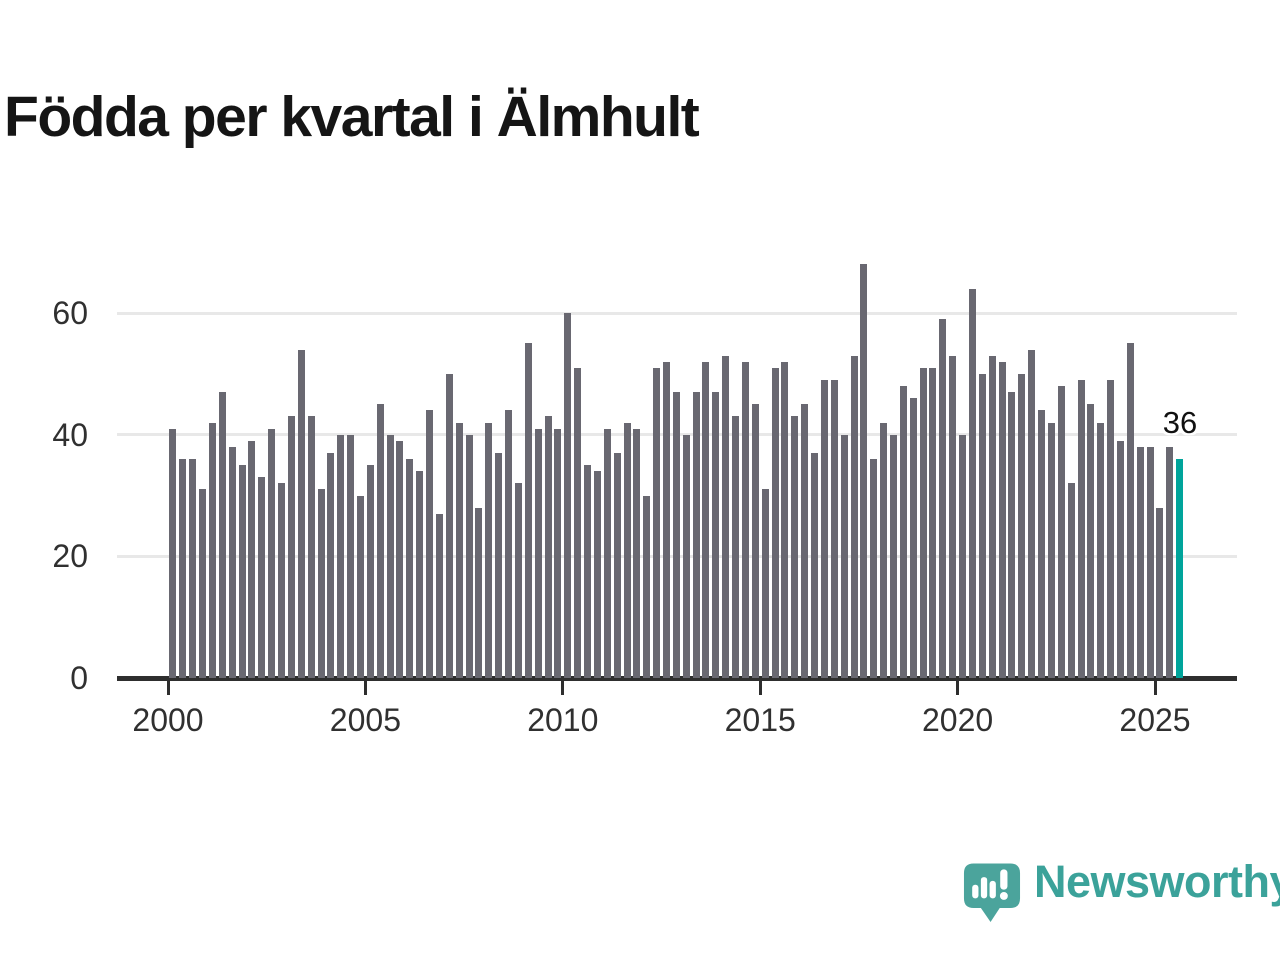 The image size is (1280, 960). Describe the element at coordinates (1157, 881) in the screenshot. I see `newsworthy-wordmark: Newsworthy` at that location.